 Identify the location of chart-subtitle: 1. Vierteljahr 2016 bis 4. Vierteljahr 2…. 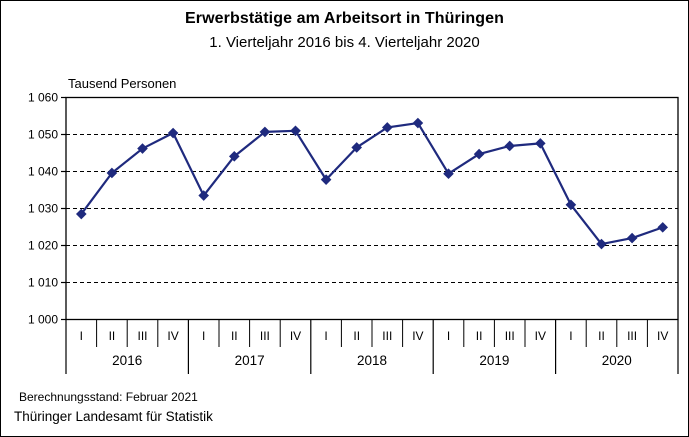
(344, 42).